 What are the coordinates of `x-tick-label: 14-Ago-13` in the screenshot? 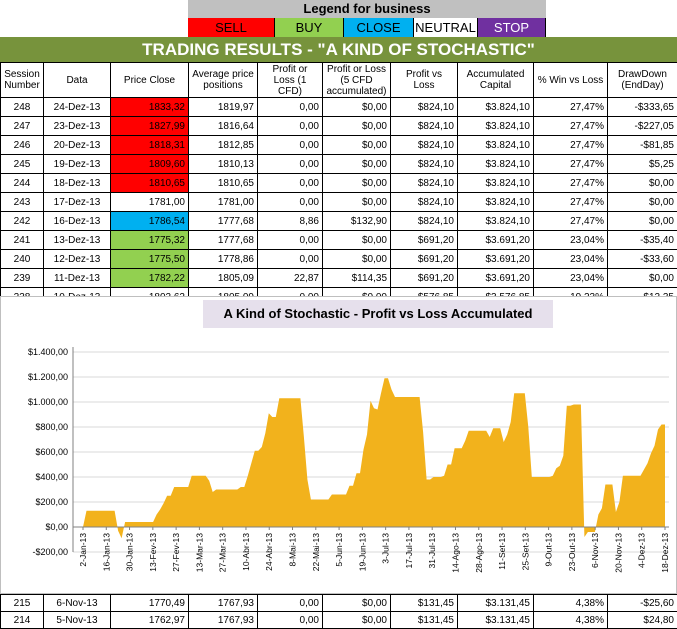 It's located at (455, 553).